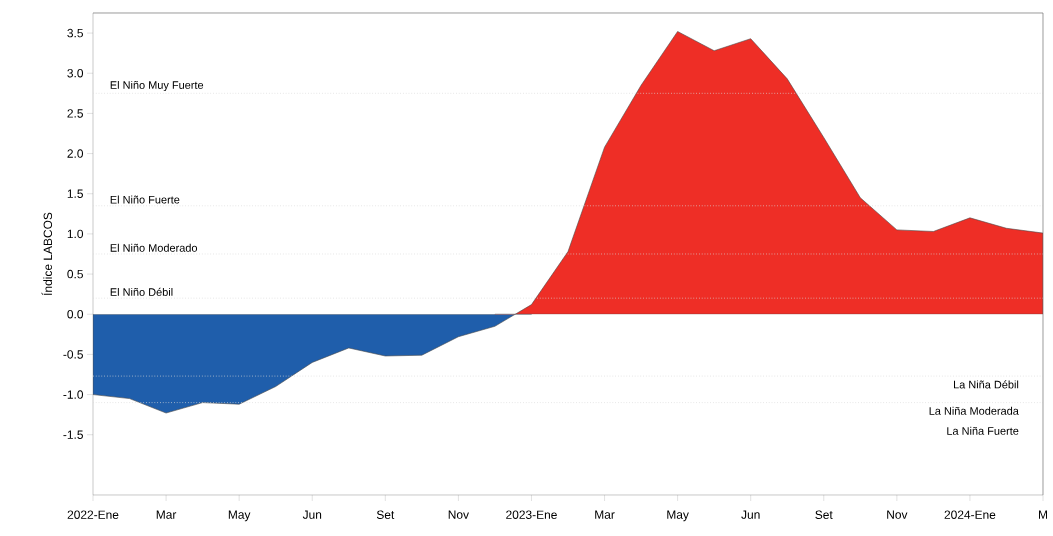  I want to click on annotation: La Niña Fuerte, so click(983, 430).